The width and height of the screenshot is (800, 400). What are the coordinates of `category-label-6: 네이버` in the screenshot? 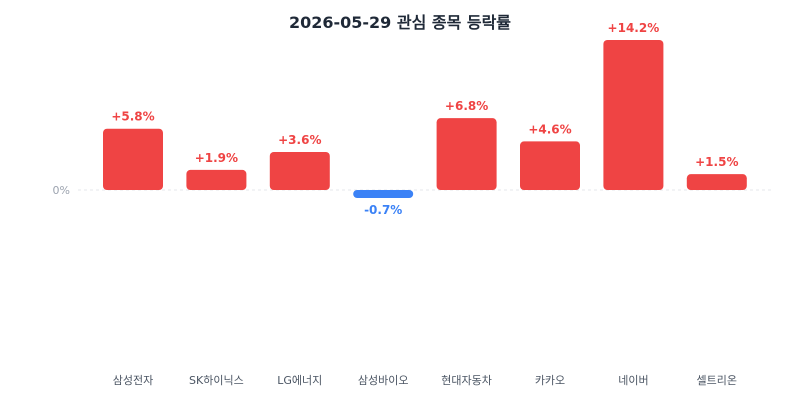 It's located at (633, 380).